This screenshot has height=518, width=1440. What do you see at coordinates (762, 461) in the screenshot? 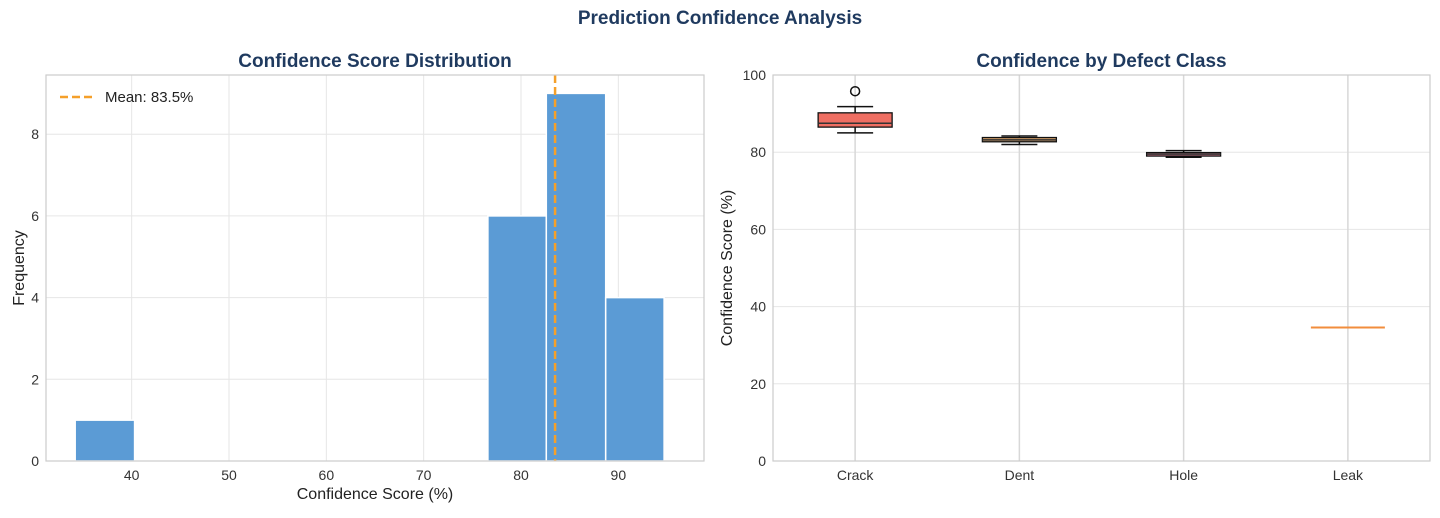
I see `box-y-tick-label: 0` at bounding box center [762, 461].